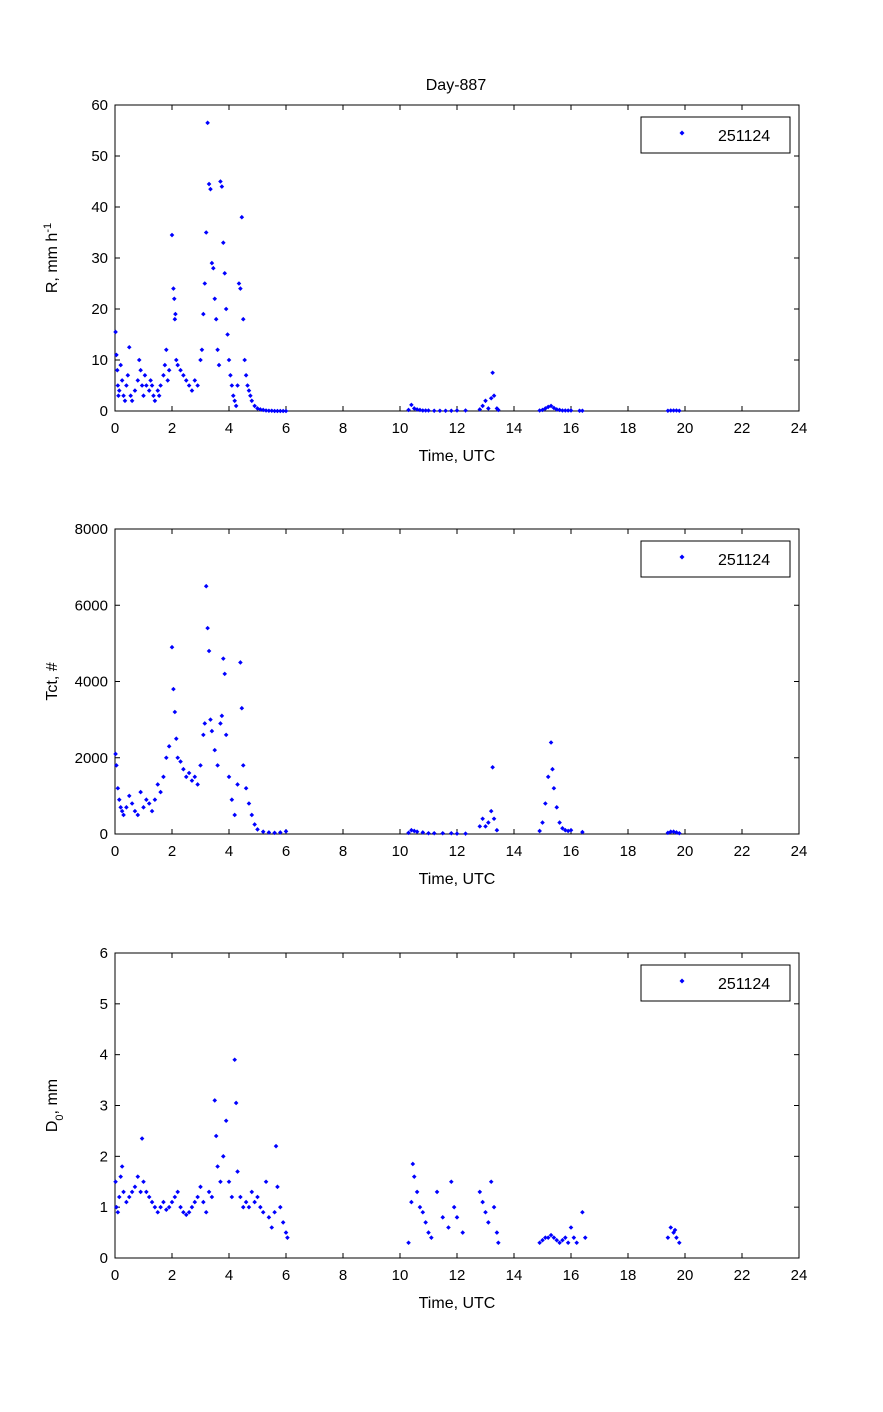  What do you see at coordinates (400, 428) in the screenshot?
I see `x-tick-label: 10` at bounding box center [400, 428].